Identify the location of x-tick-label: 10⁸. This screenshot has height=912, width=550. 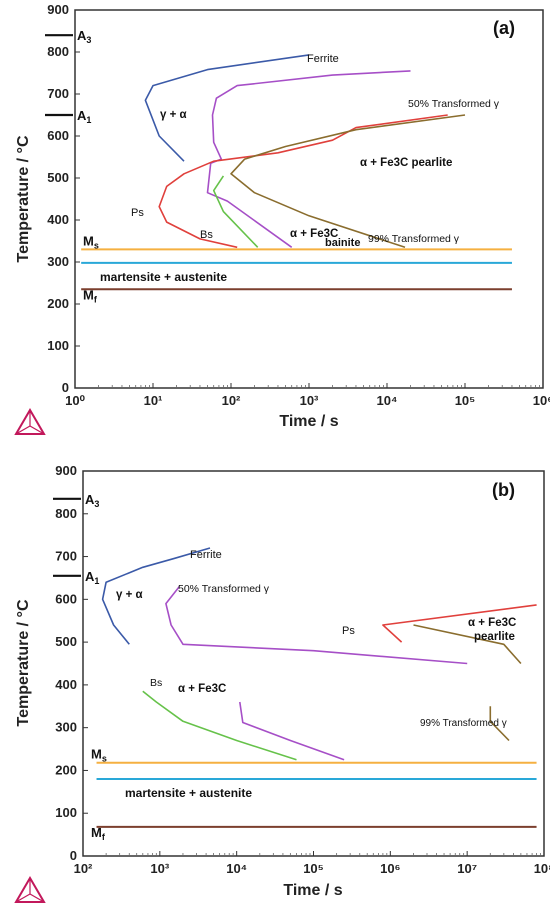
(542, 868).